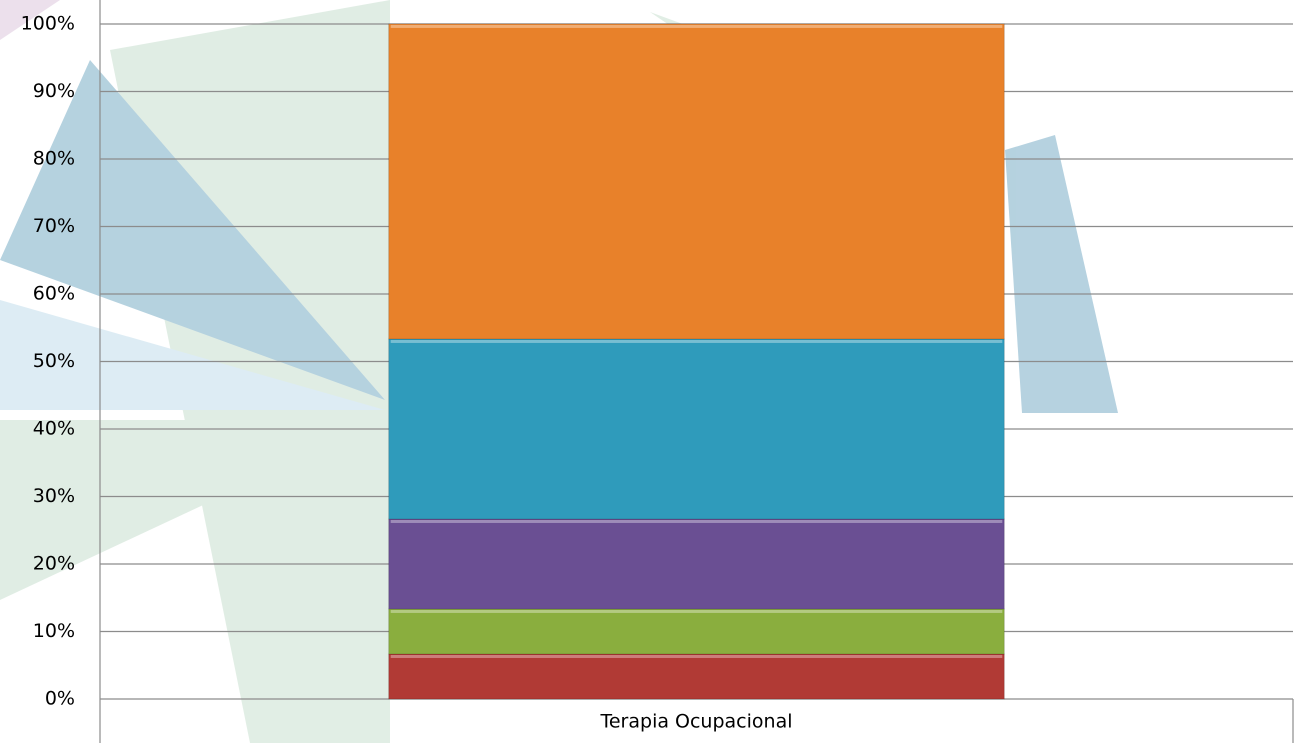  Describe the element at coordinates (54, 564) in the screenshot. I see `y-tick-label: 20%` at that location.